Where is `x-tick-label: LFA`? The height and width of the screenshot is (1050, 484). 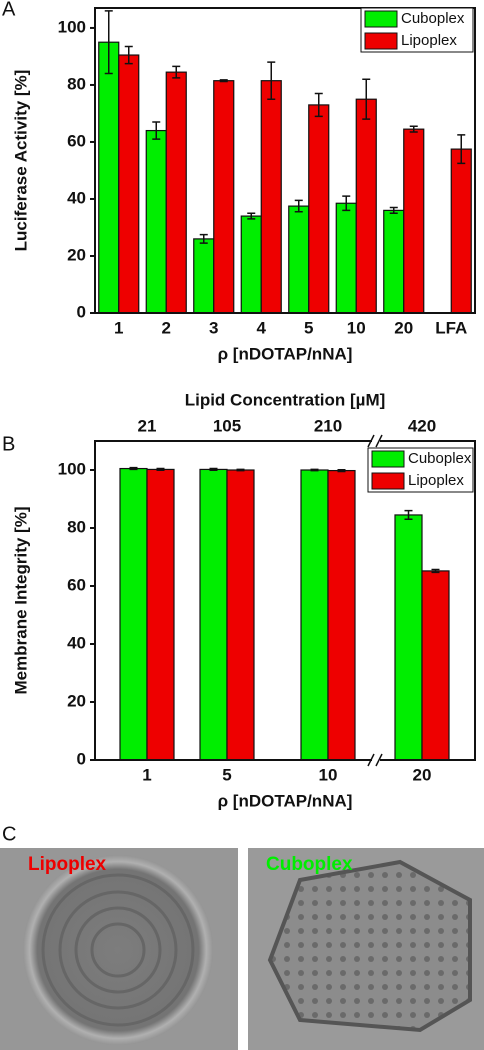
x-tick-label: LFA is located at coordinates (451, 327).